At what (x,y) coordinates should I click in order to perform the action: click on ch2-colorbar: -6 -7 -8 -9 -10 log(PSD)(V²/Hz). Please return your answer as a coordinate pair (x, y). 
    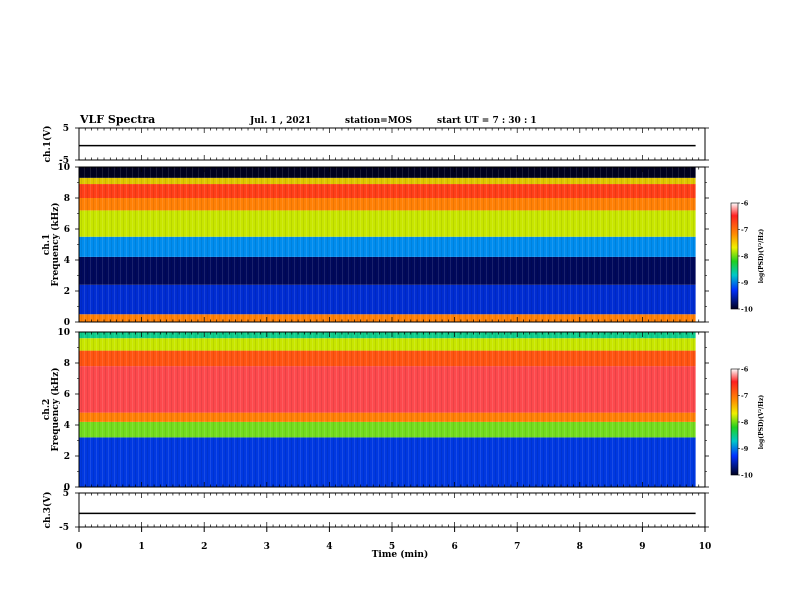
    Looking at the image, I should click on (747, 423).